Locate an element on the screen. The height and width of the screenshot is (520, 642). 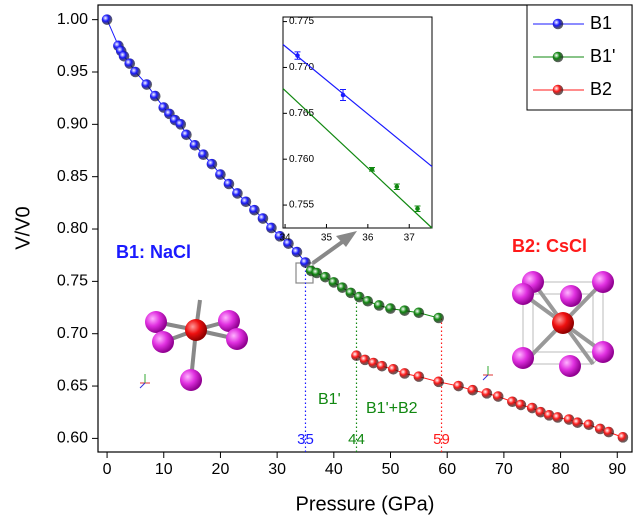
annotation: B1: NaCl is located at coordinates (153, 252).